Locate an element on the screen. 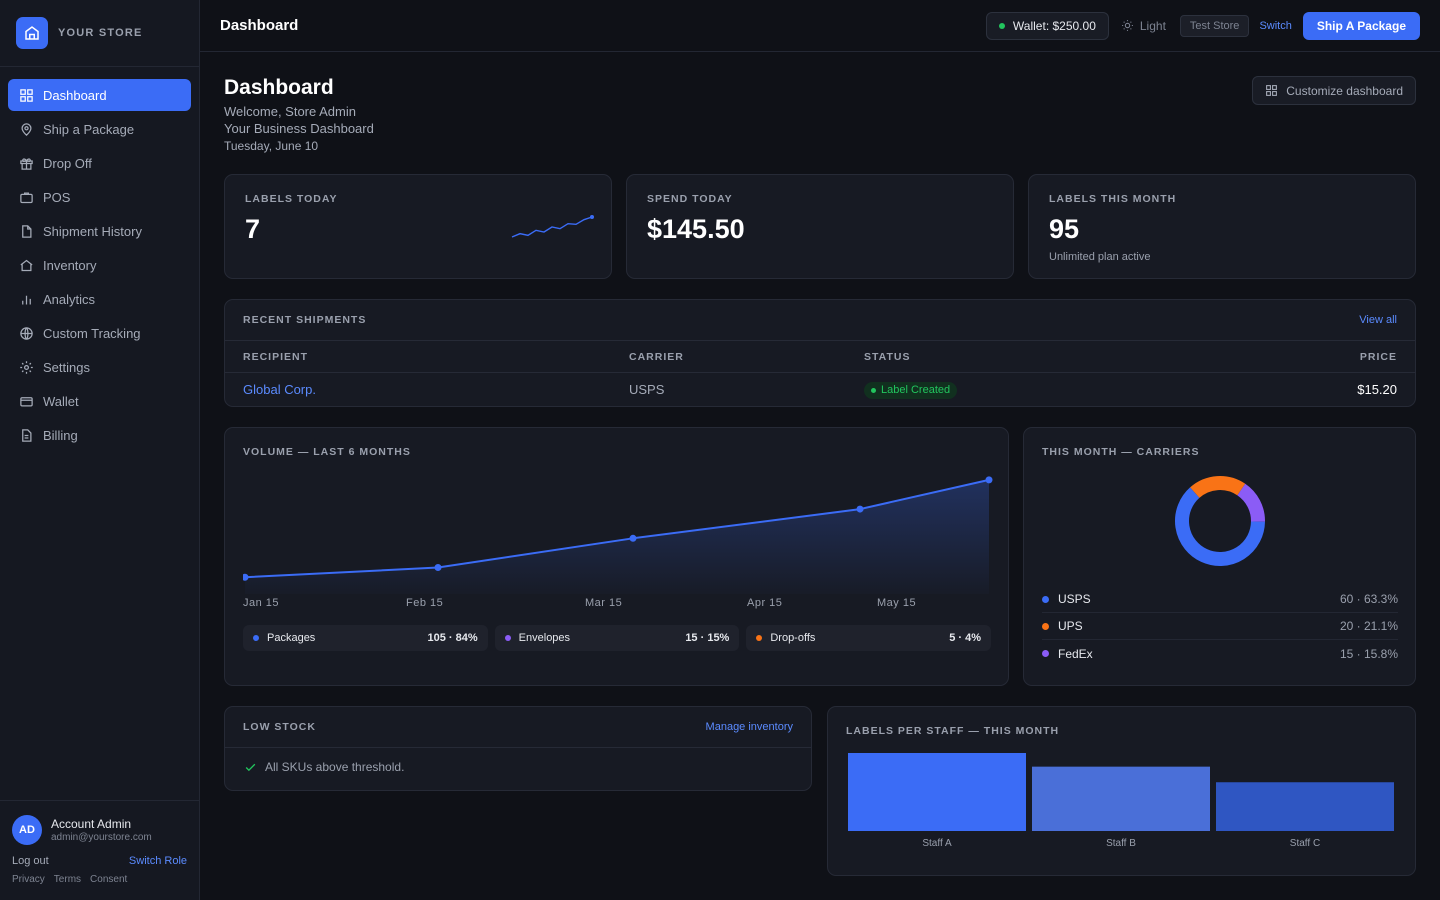 Image resolution: width=1440 pixels, height=900 pixels. view-all-link: View all is located at coordinates (1378, 320).